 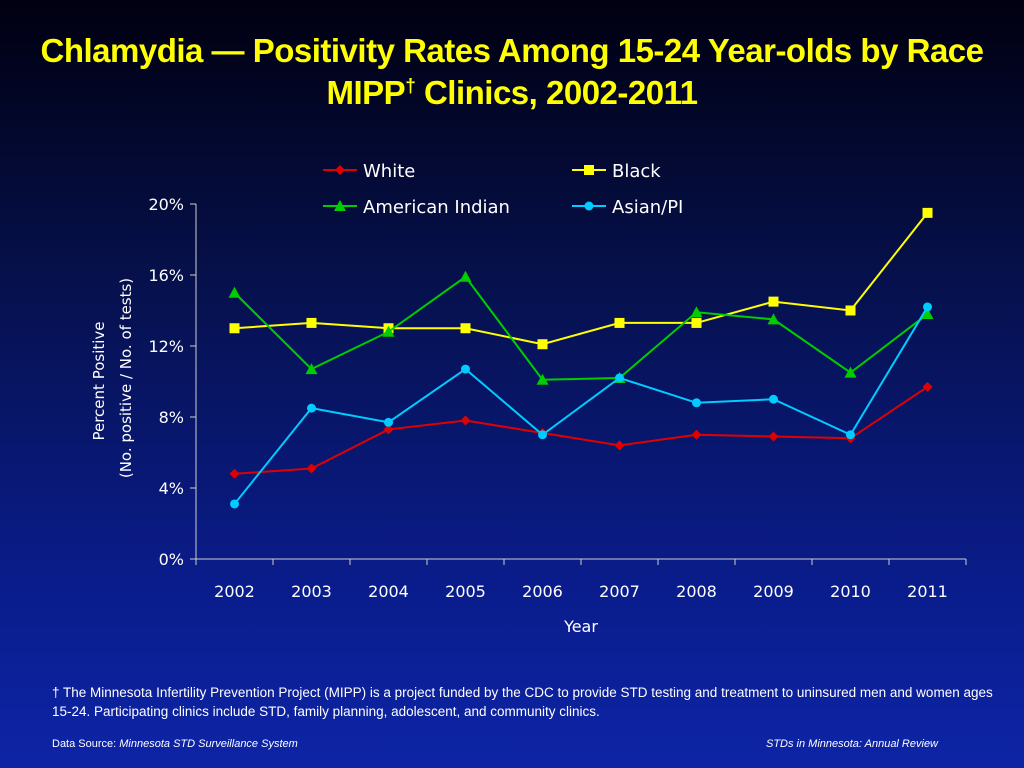 I want to click on legend-label-white: White, so click(x=389, y=171).